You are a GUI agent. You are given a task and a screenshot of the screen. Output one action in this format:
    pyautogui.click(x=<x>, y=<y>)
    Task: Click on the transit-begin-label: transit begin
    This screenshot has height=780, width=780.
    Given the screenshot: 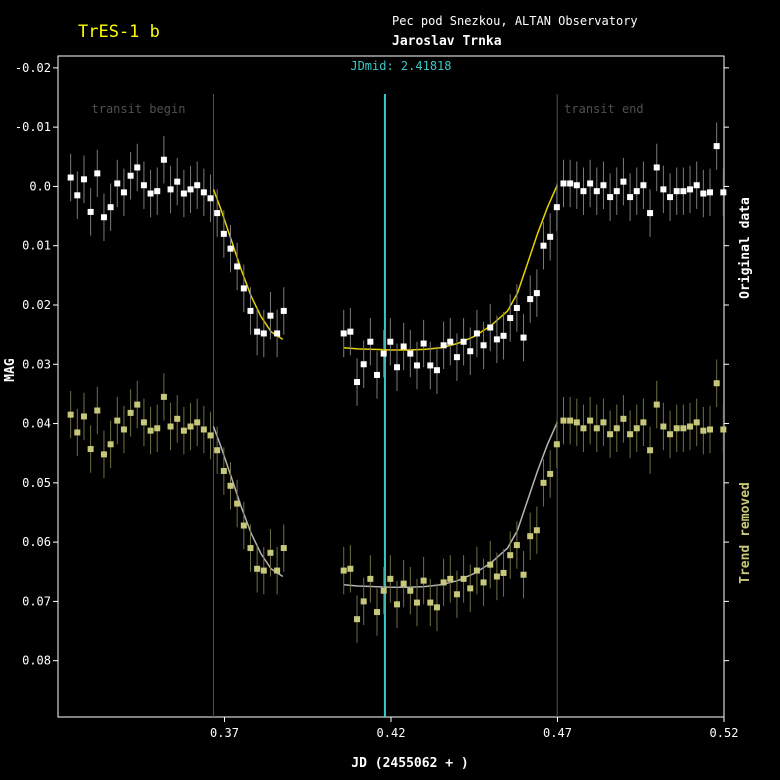 What is the action you would take?
    pyautogui.click(x=139, y=109)
    